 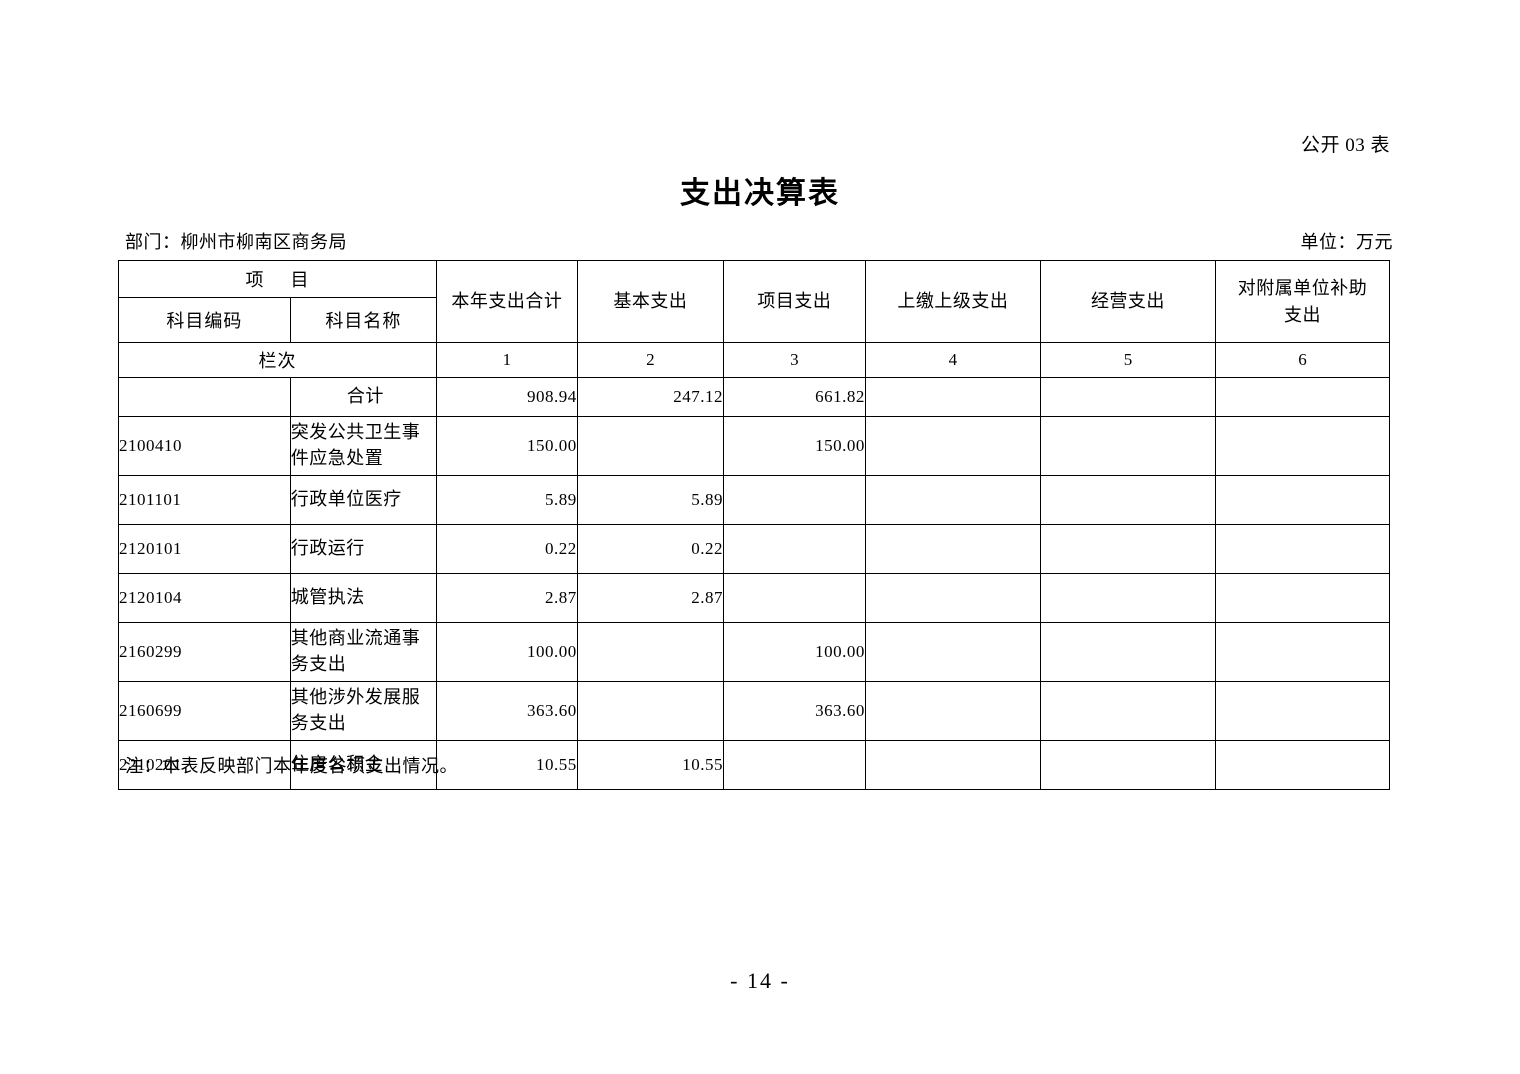 I want to click on row-name: 住房公积金, so click(x=363, y=765).